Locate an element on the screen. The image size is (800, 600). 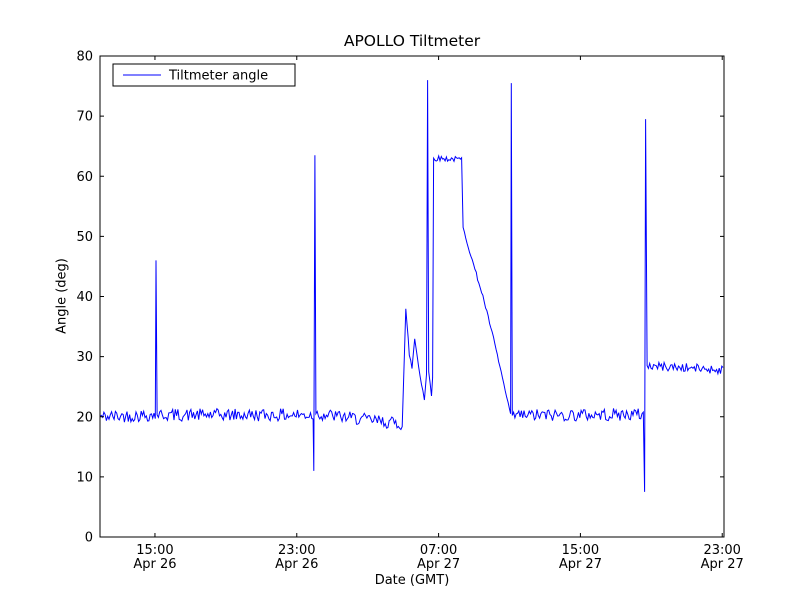
legend: Tiltmeter angle is located at coordinates (204, 75).